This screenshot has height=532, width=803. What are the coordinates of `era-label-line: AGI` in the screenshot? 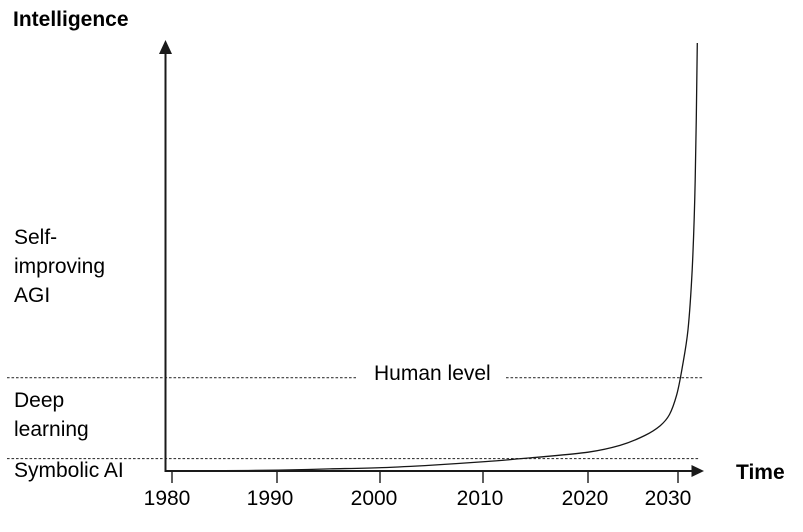 It's located at (32, 295).